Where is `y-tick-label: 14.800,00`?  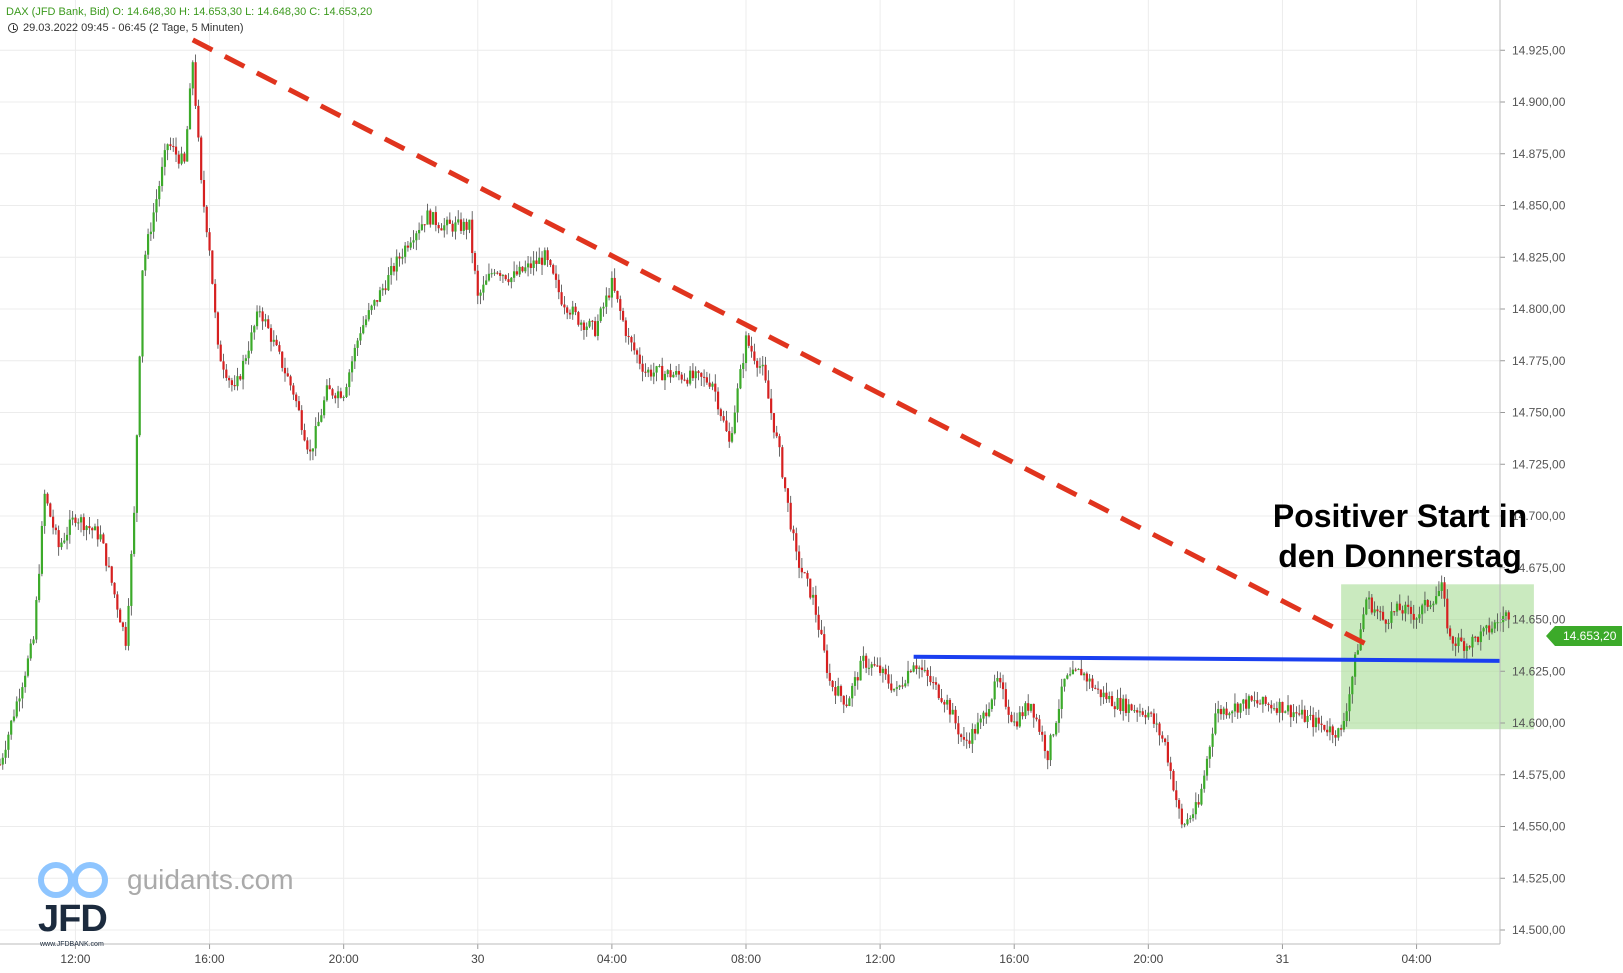 y-tick-label: 14.800,00 is located at coordinates (1539, 309).